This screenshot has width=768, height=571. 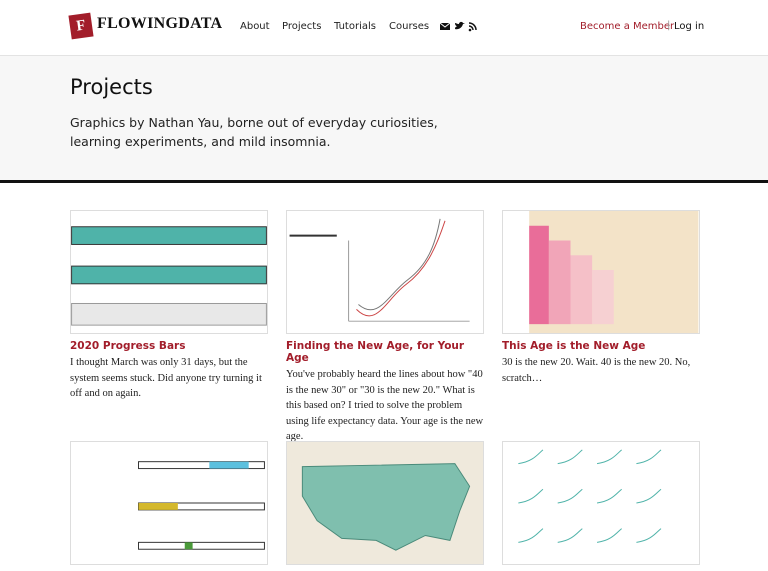 I want to click on divider, so click(x=384, y=181).